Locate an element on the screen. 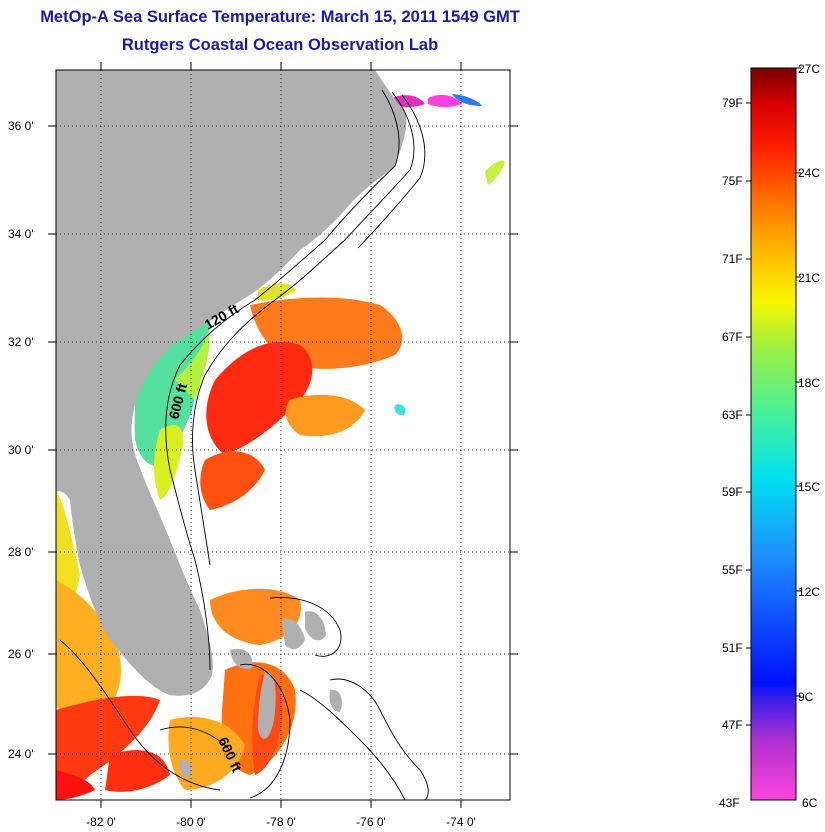 This screenshot has height=832, width=825. lat-label: 24 0' is located at coordinates (21, 754).